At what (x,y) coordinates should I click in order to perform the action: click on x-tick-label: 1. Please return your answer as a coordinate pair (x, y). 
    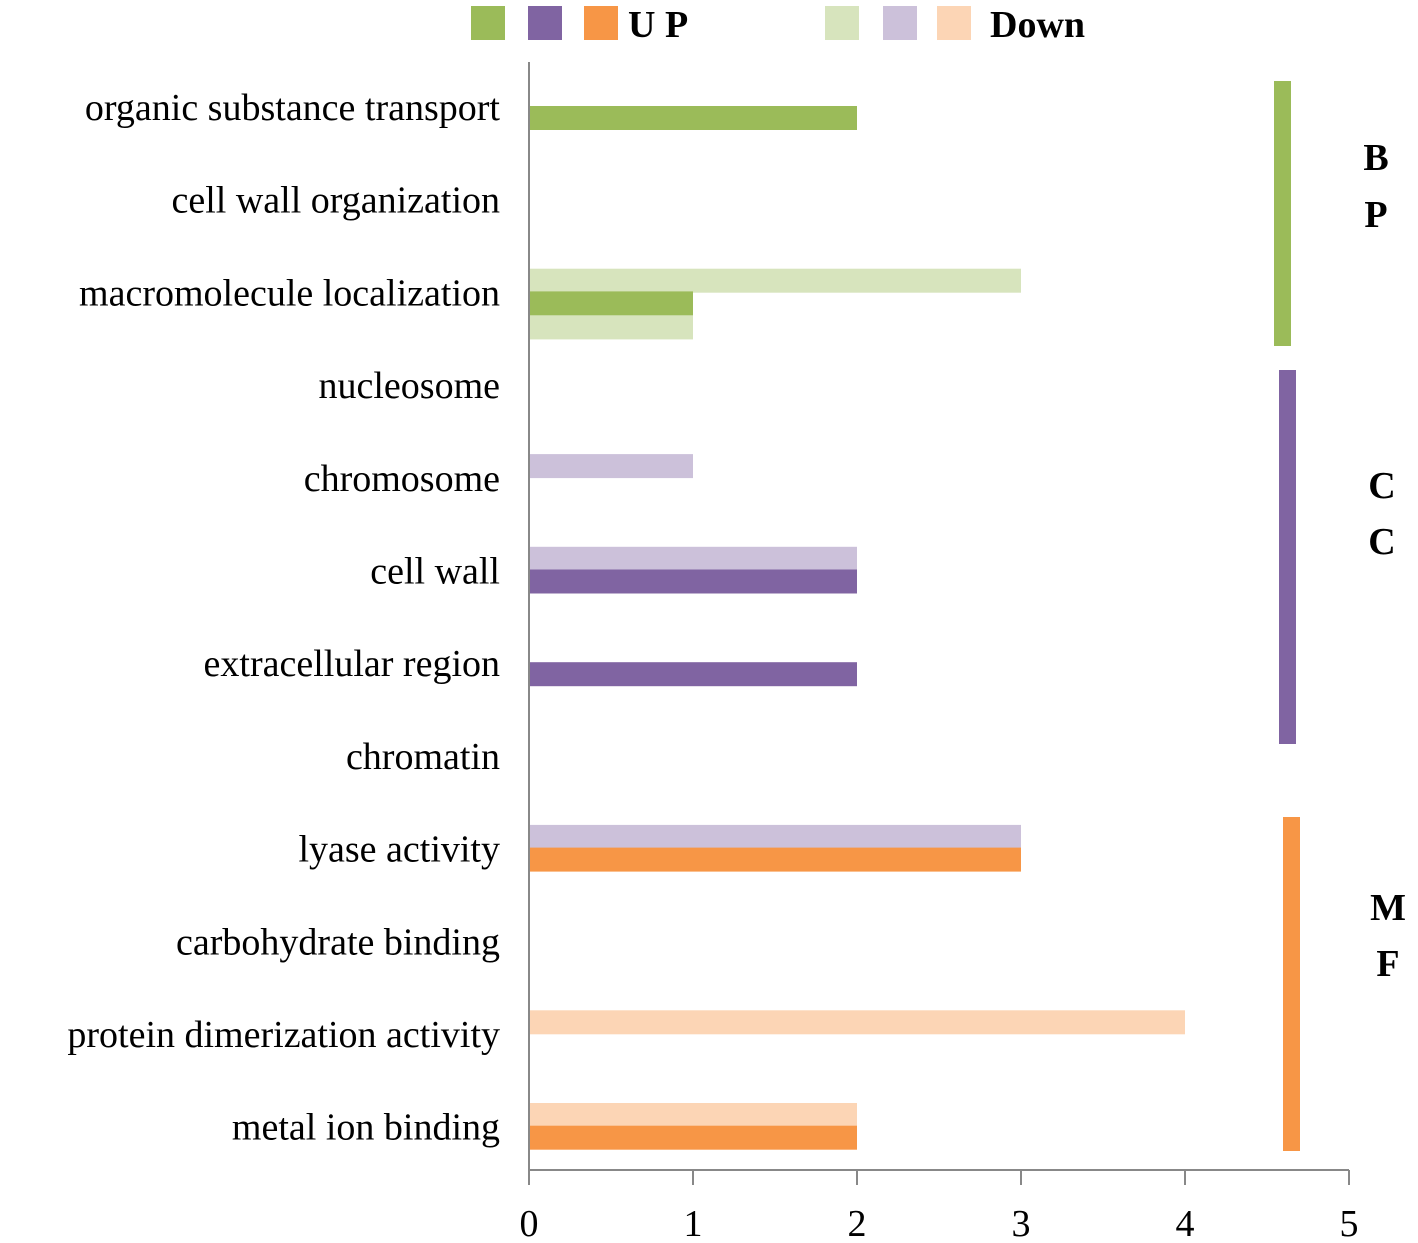
    Looking at the image, I should click on (693, 1223).